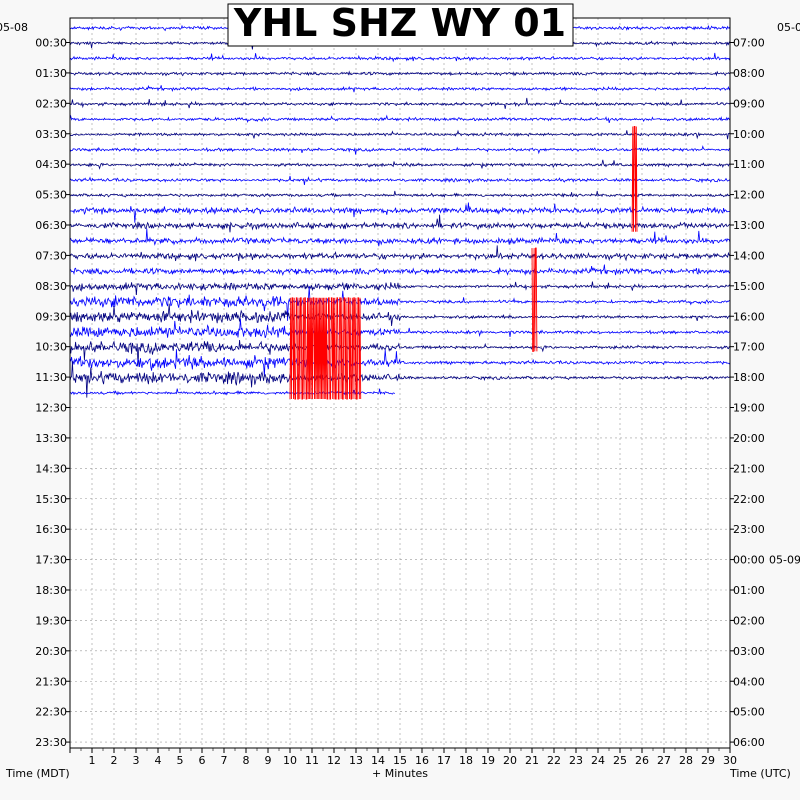 Image resolution: width=800 pixels, height=800 pixels. I want to click on right-tick-label: 08:00, so click(749, 73).